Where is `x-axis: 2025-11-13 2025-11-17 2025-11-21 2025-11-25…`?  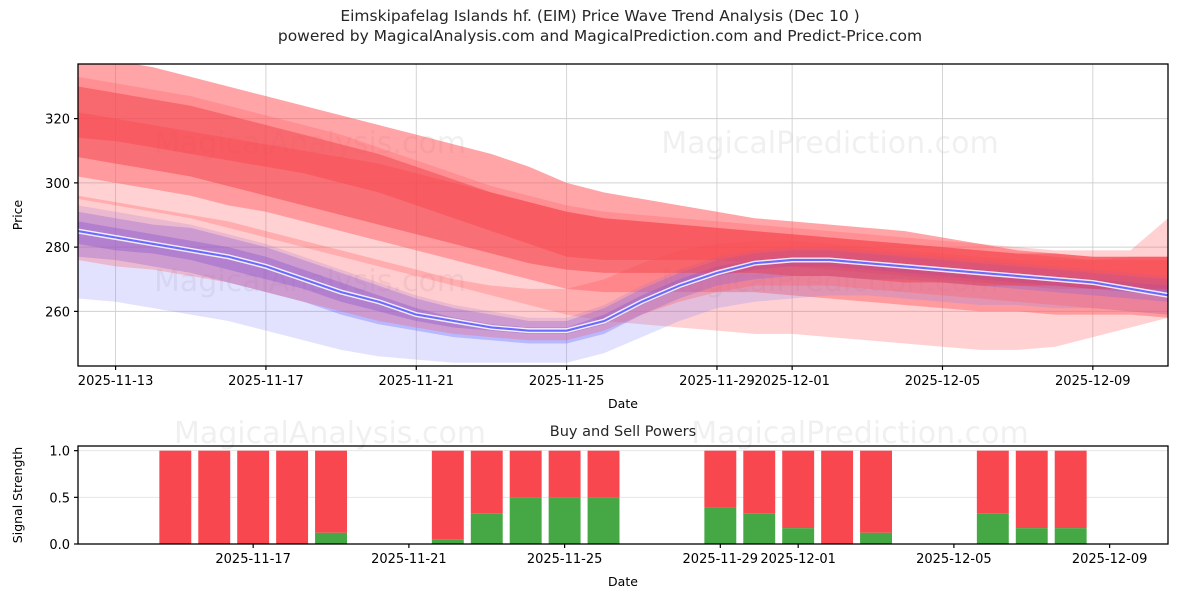 x-axis: 2025-11-13 2025-11-17 2025-11-21 2025-11-25… is located at coordinates (604, 377).